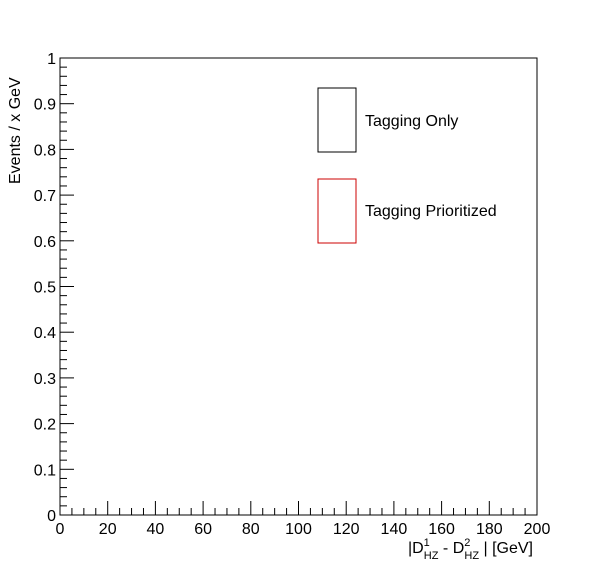 The width and height of the screenshot is (596, 577). What do you see at coordinates (45, 379) in the screenshot?
I see `y-tick-label: 0.3` at bounding box center [45, 379].